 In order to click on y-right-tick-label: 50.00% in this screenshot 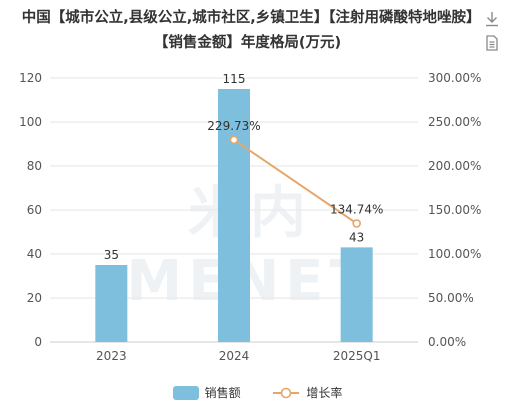, I will do `click(451, 298)`.